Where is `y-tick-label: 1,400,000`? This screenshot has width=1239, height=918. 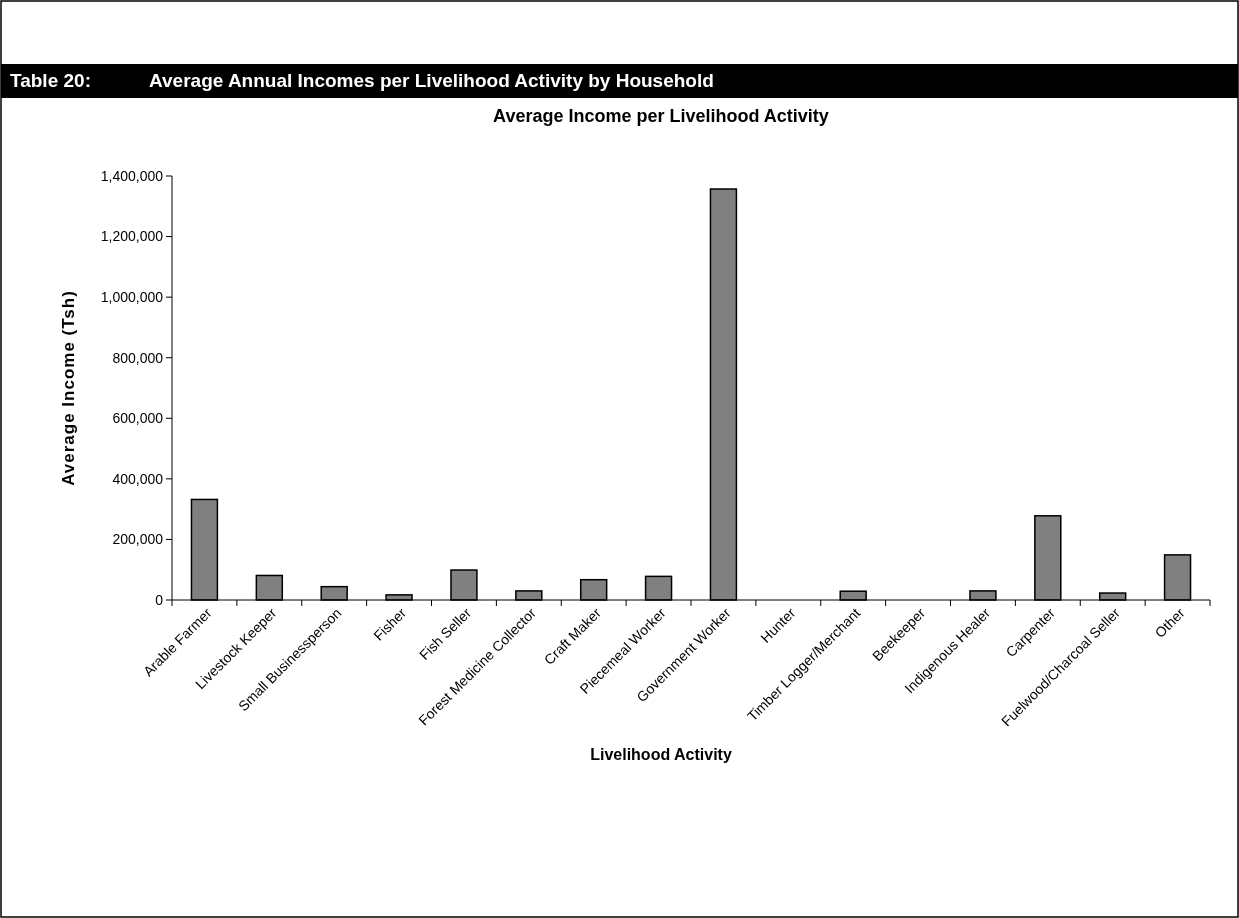 y-tick-label: 1,400,000 is located at coordinates (132, 175).